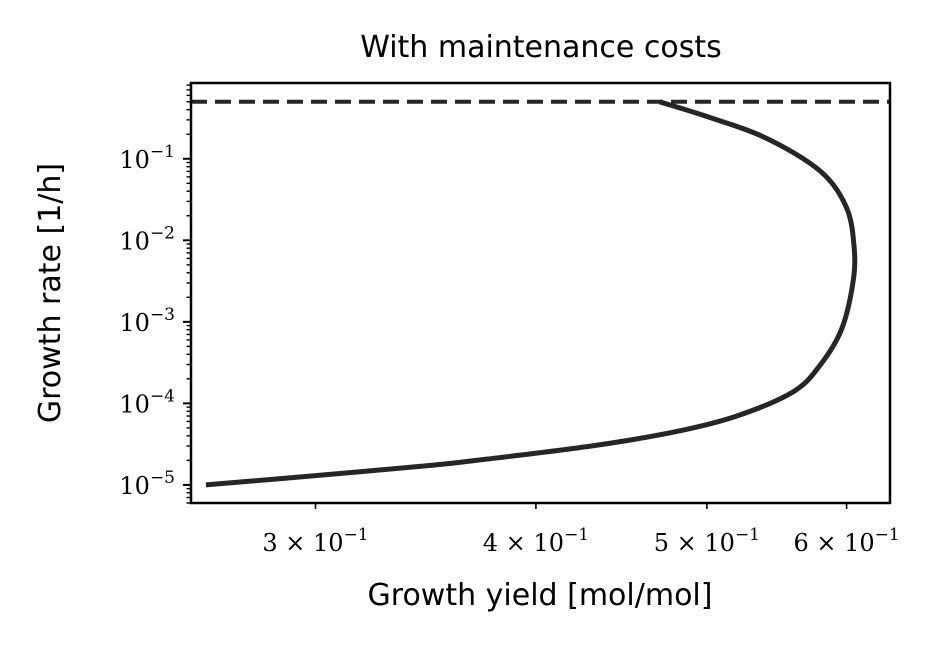 This screenshot has width=948, height=645. What do you see at coordinates (147, 321) in the screenshot?
I see `y-tick-label-2: 10⁻³` at bounding box center [147, 321].